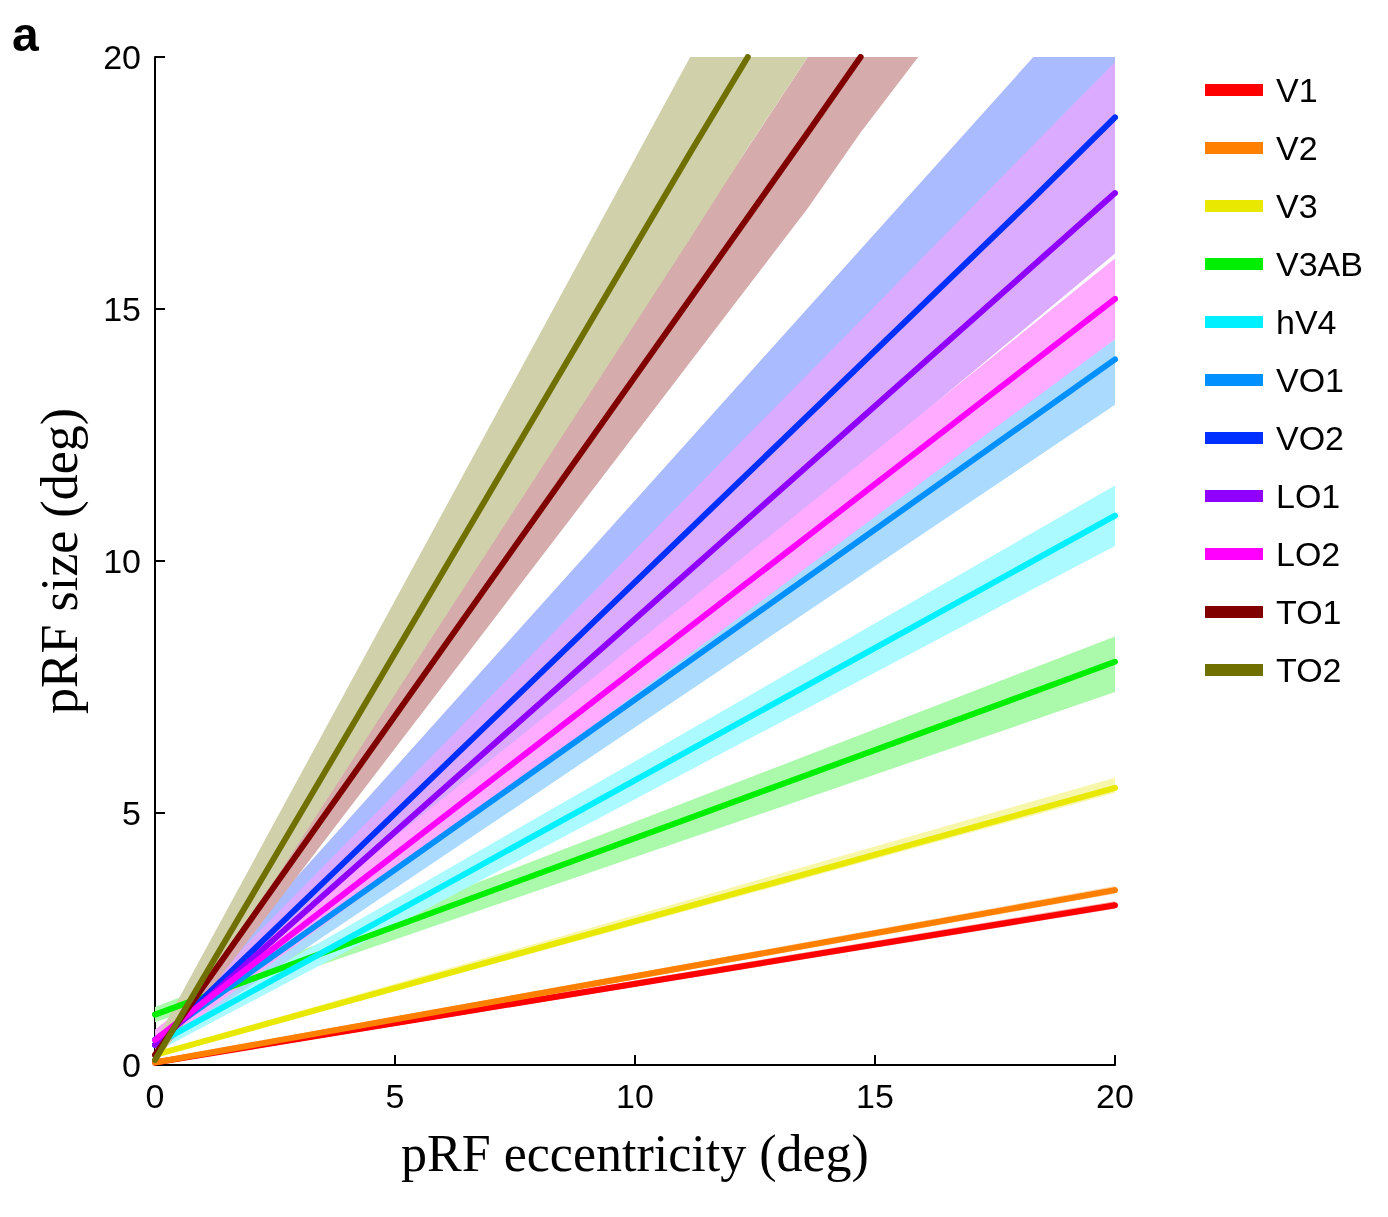 The image size is (1388, 1217). What do you see at coordinates (635, 1153) in the screenshot?
I see `x-axis-title: pRF eccentricity (deg)` at bounding box center [635, 1153].